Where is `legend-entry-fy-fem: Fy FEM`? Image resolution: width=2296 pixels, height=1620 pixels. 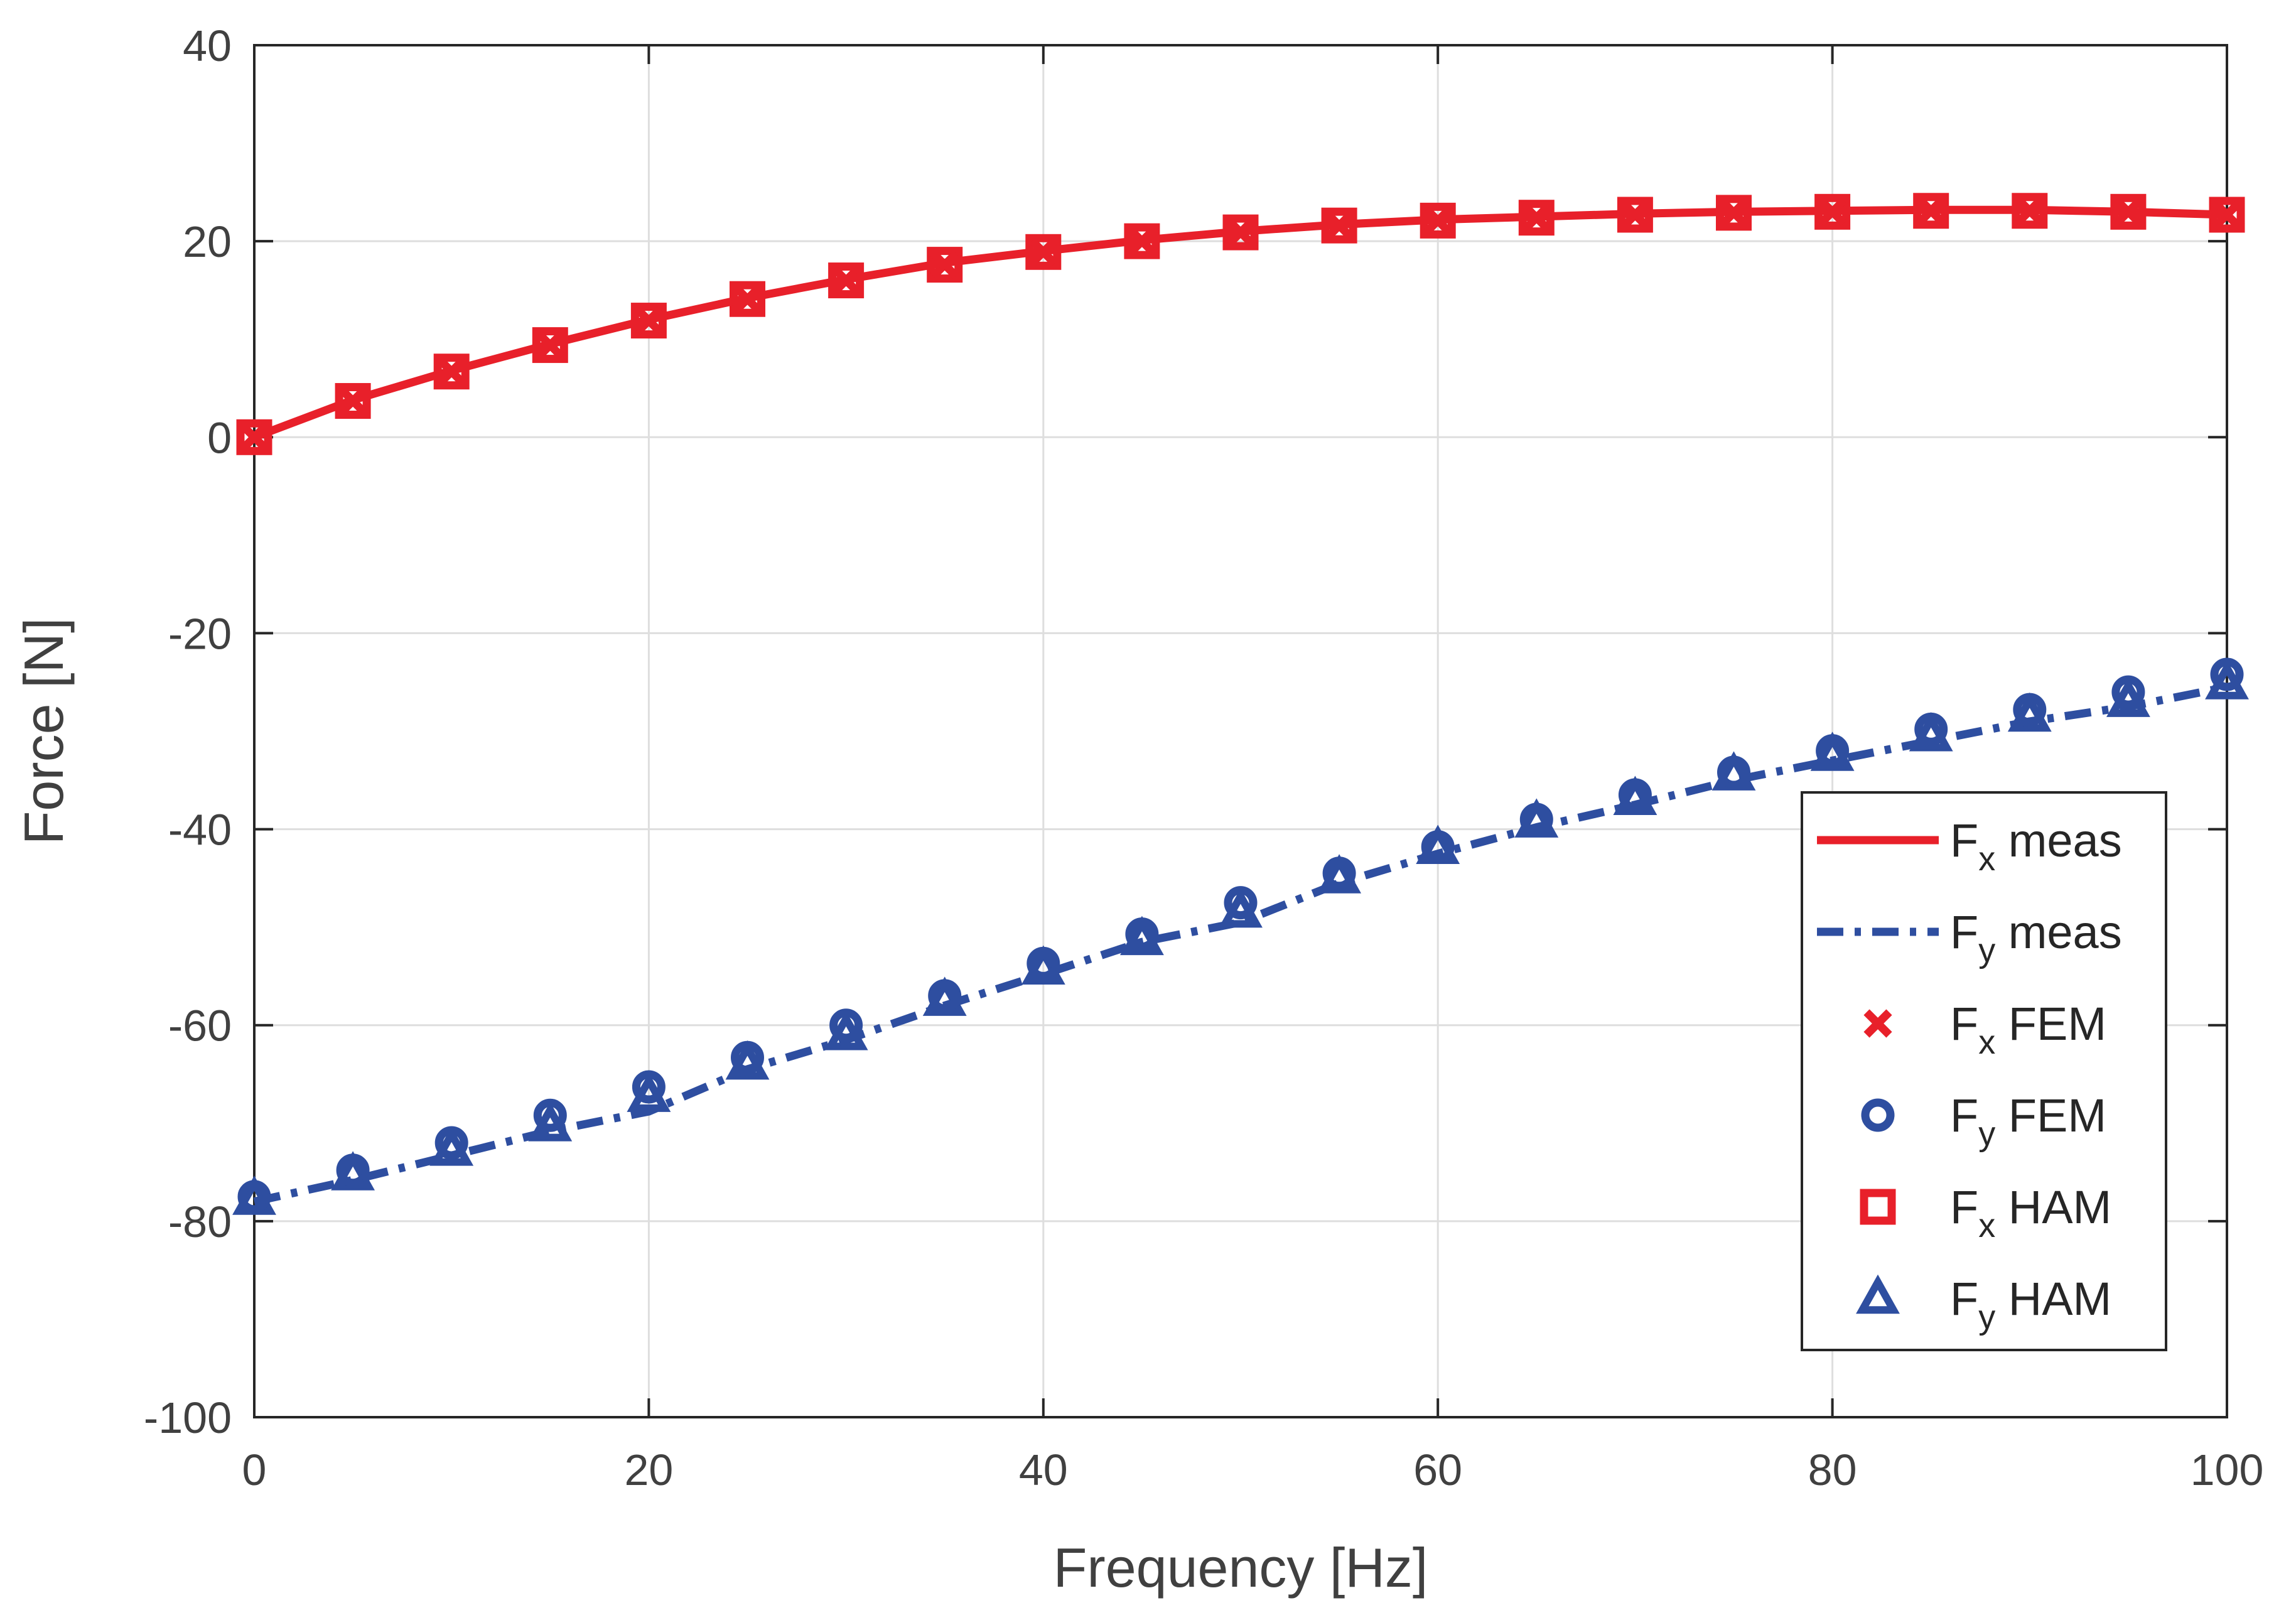 legend-entry-fy-fem: Fy FEM is located at coordinates (1984, 1121).